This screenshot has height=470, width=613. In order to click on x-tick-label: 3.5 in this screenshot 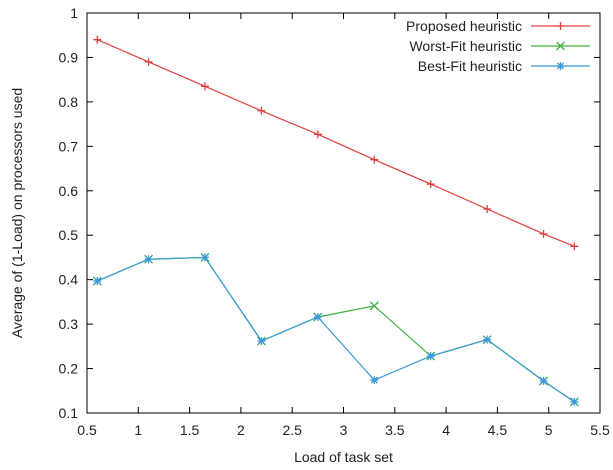, I will do `click(395, 430)`.